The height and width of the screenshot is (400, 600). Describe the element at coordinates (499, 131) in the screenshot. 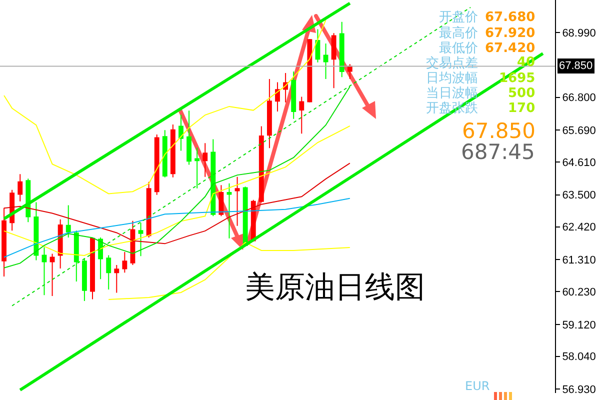

I see `annotation: 67.850` at that location.